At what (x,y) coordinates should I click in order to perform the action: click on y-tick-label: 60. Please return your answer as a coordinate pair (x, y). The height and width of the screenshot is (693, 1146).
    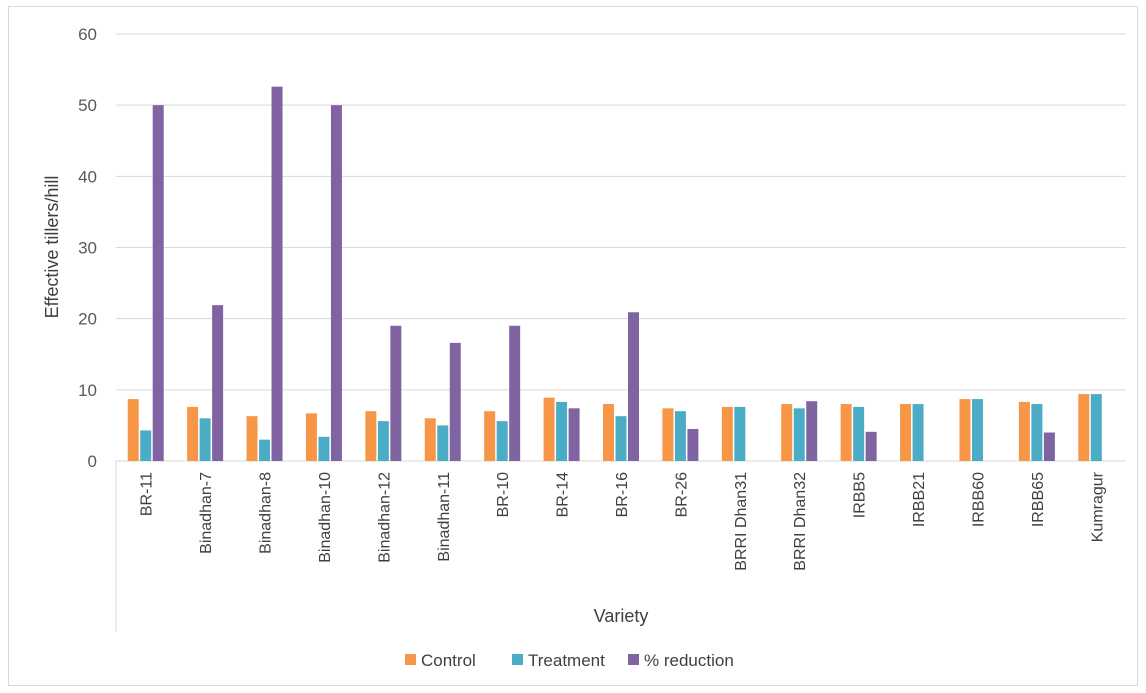
    Looking at the image, I should click on (87, 34).